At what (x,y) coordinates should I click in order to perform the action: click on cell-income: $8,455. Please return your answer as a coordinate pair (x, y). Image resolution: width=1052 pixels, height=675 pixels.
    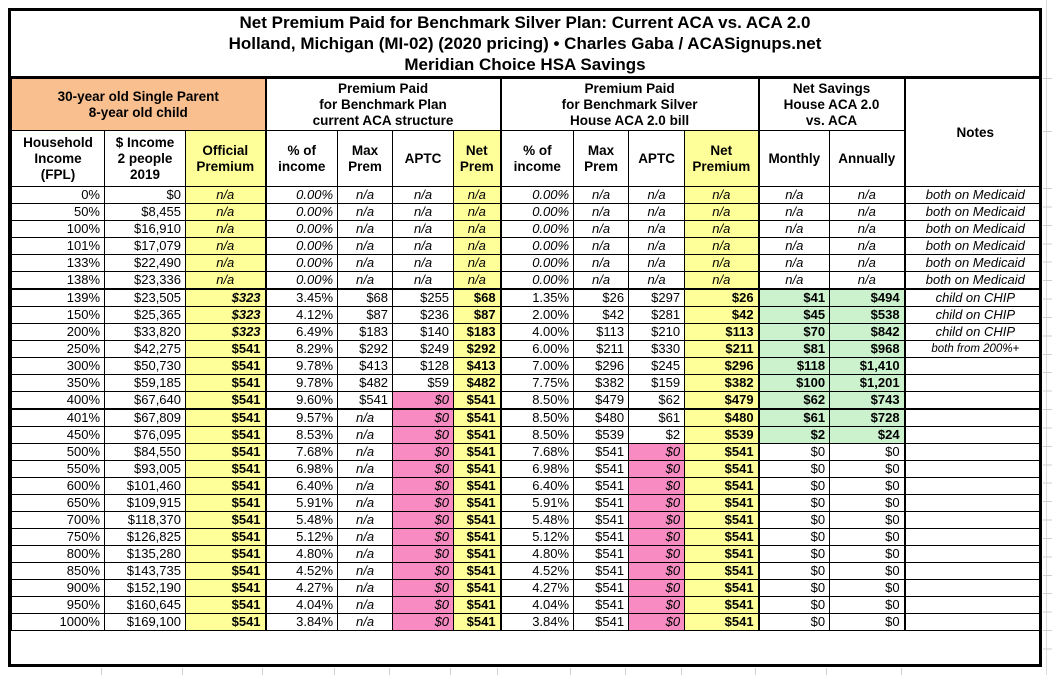
    Looking at the image, I should click on (145, 212).